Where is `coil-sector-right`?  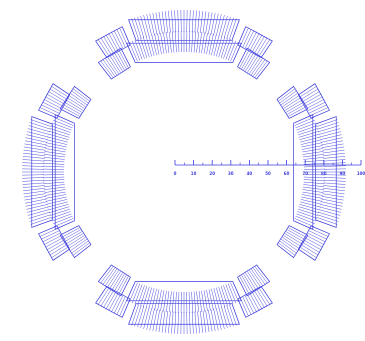 coil-sector-right is located at coordinates (311, 172).